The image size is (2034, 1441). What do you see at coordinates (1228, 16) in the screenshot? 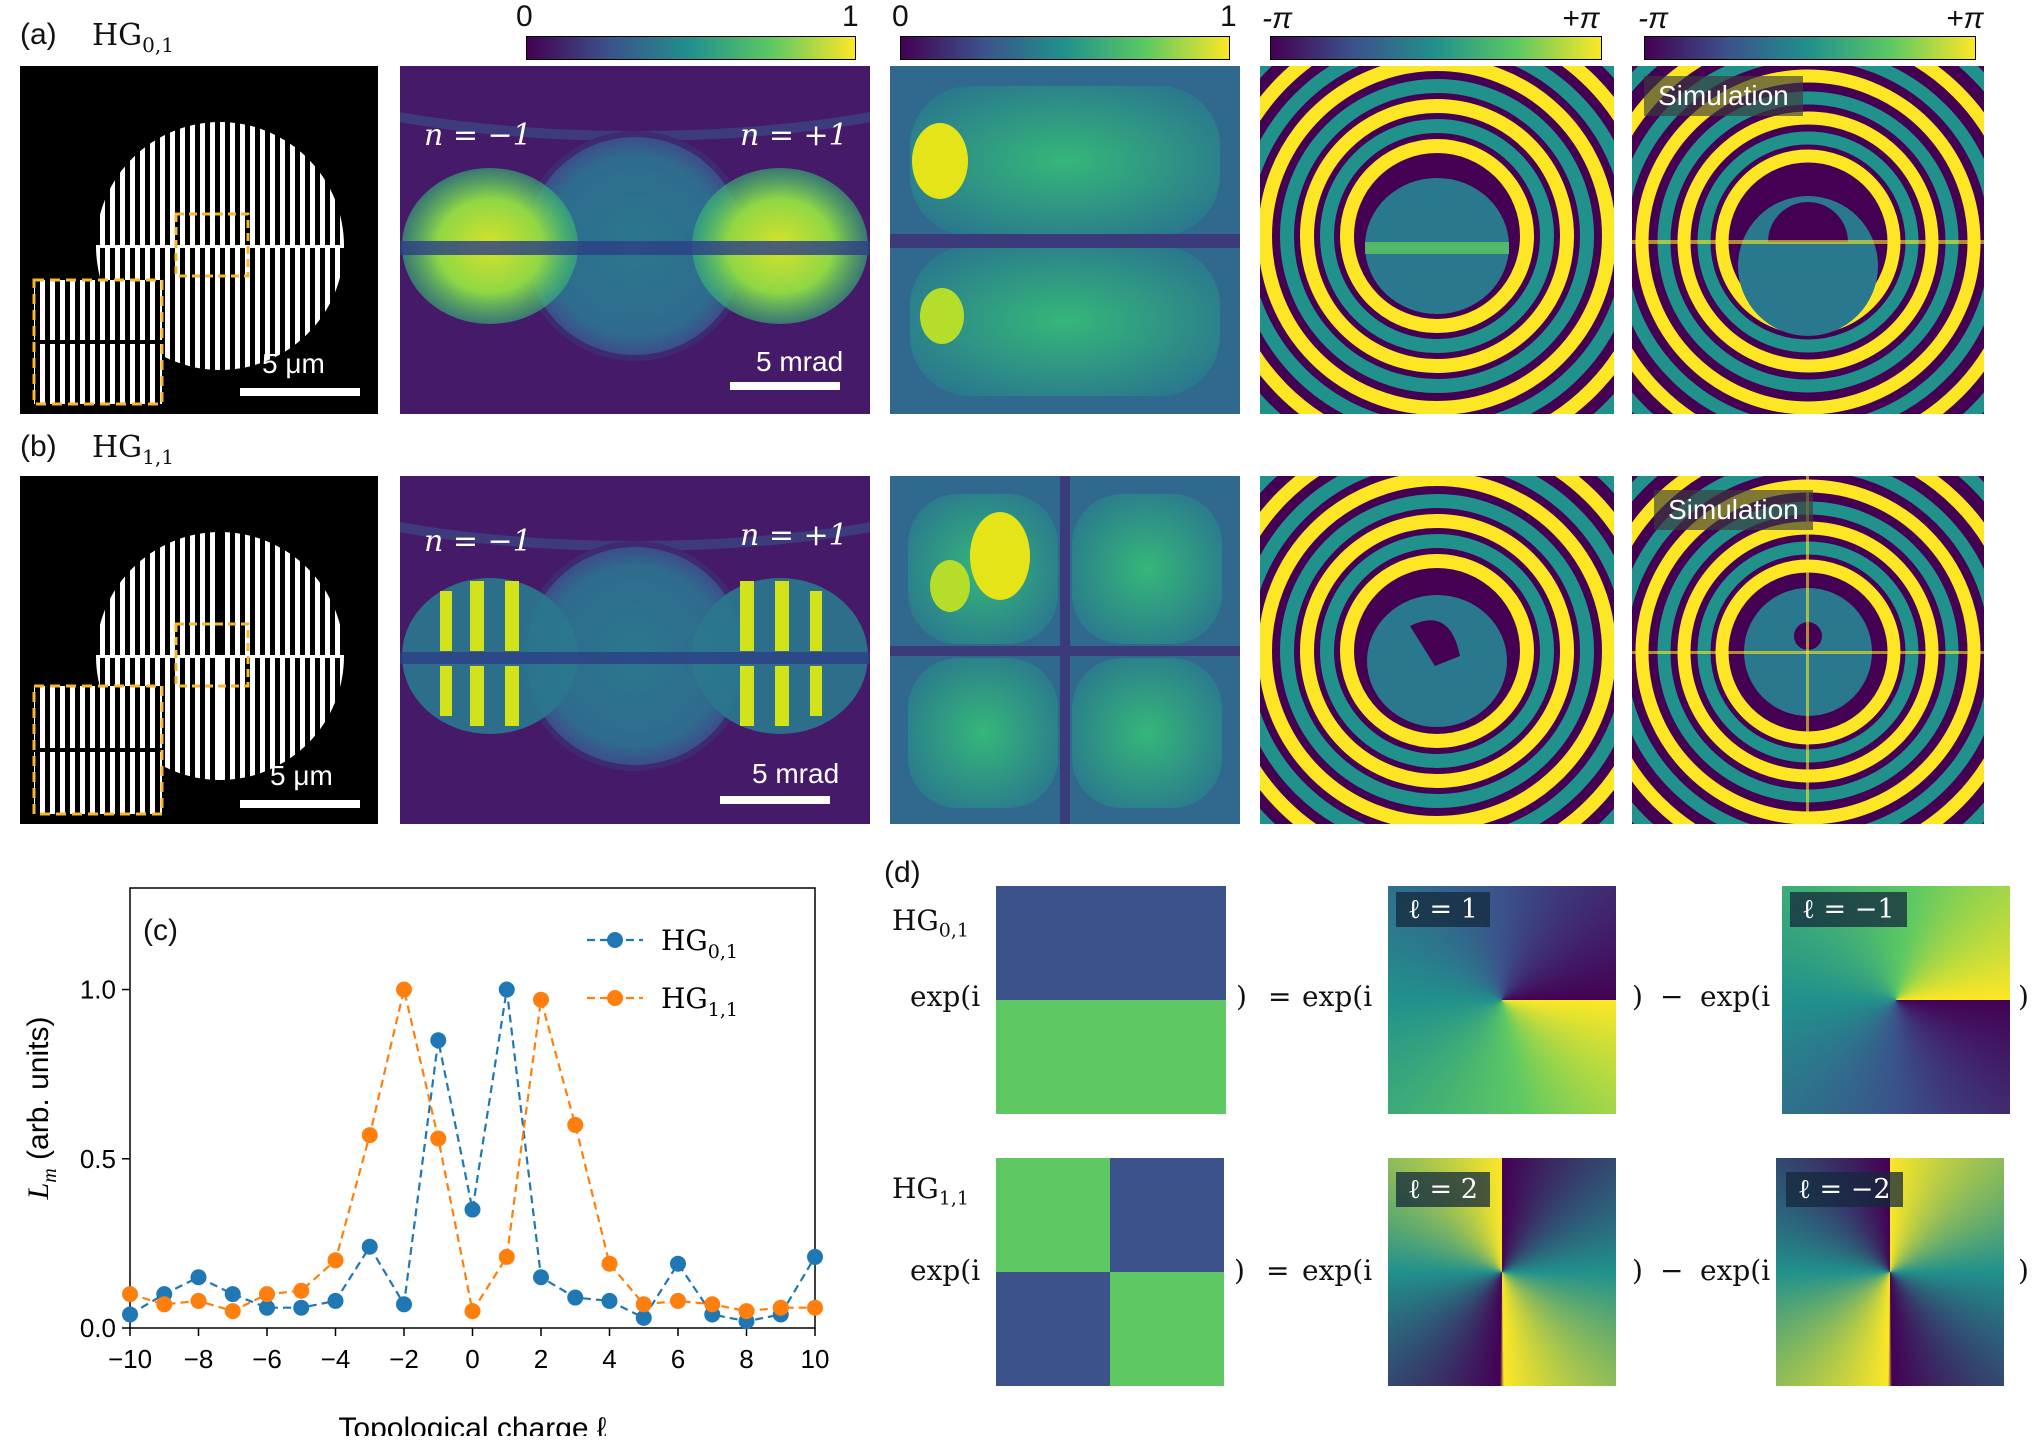
I see `colorbar-2-max: 1` at bounding box center [1228, 16].